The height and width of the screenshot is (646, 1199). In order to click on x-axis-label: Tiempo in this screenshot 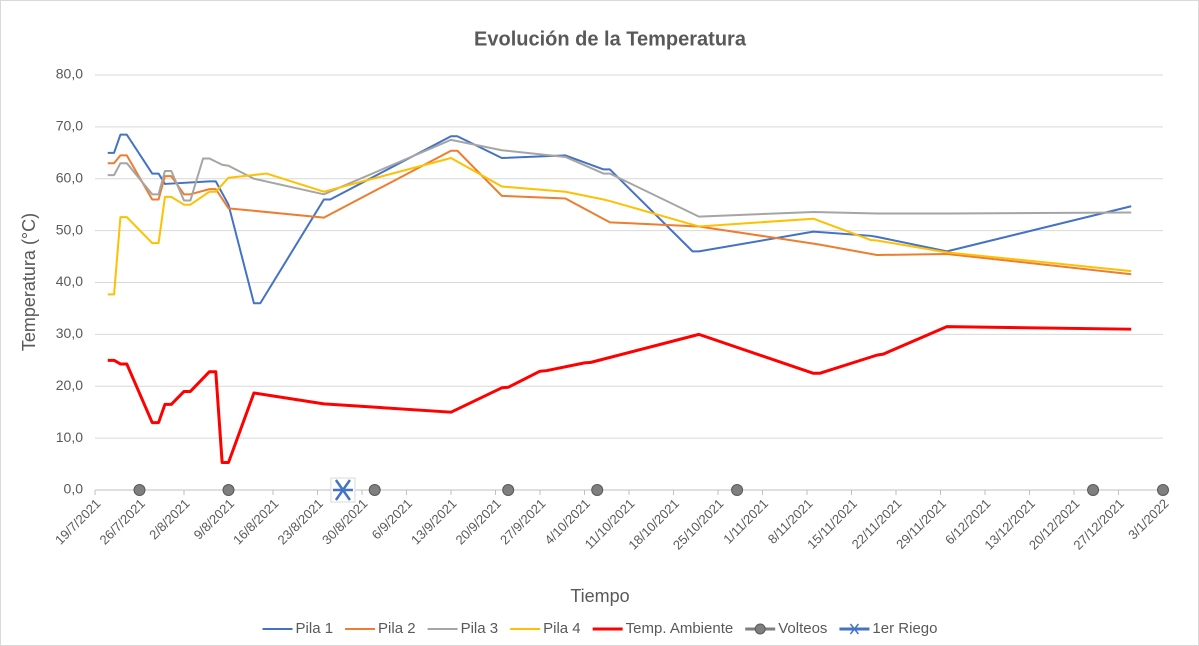, I will do `click(599, 596)`.